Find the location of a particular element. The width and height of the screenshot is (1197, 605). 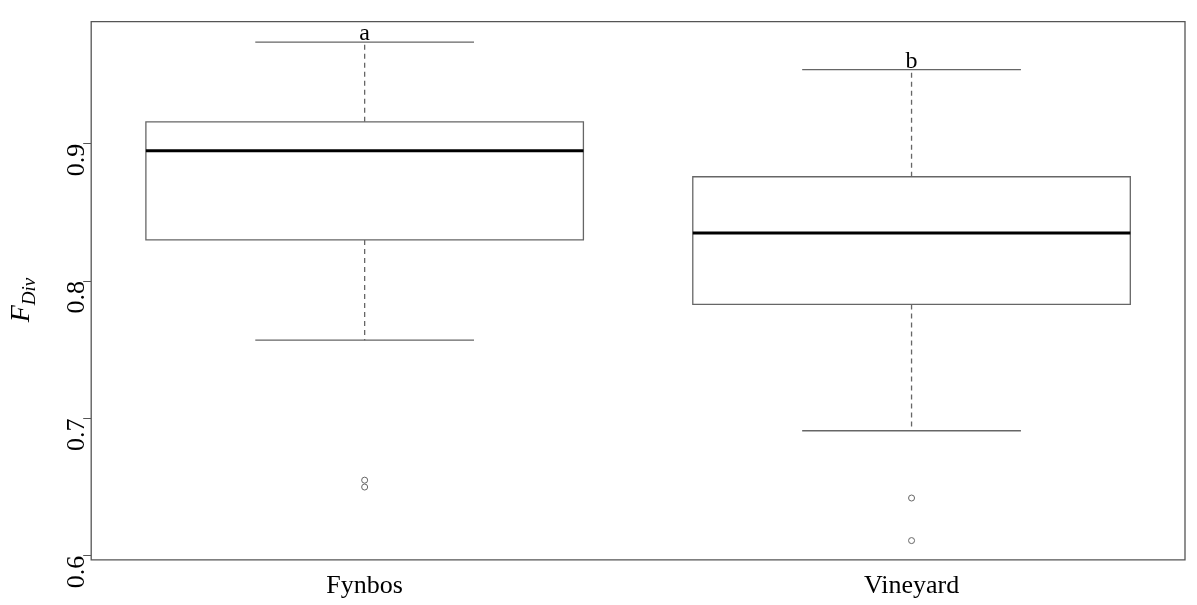

y-tick-label: 0.8 is located at coordinates (76, 297).